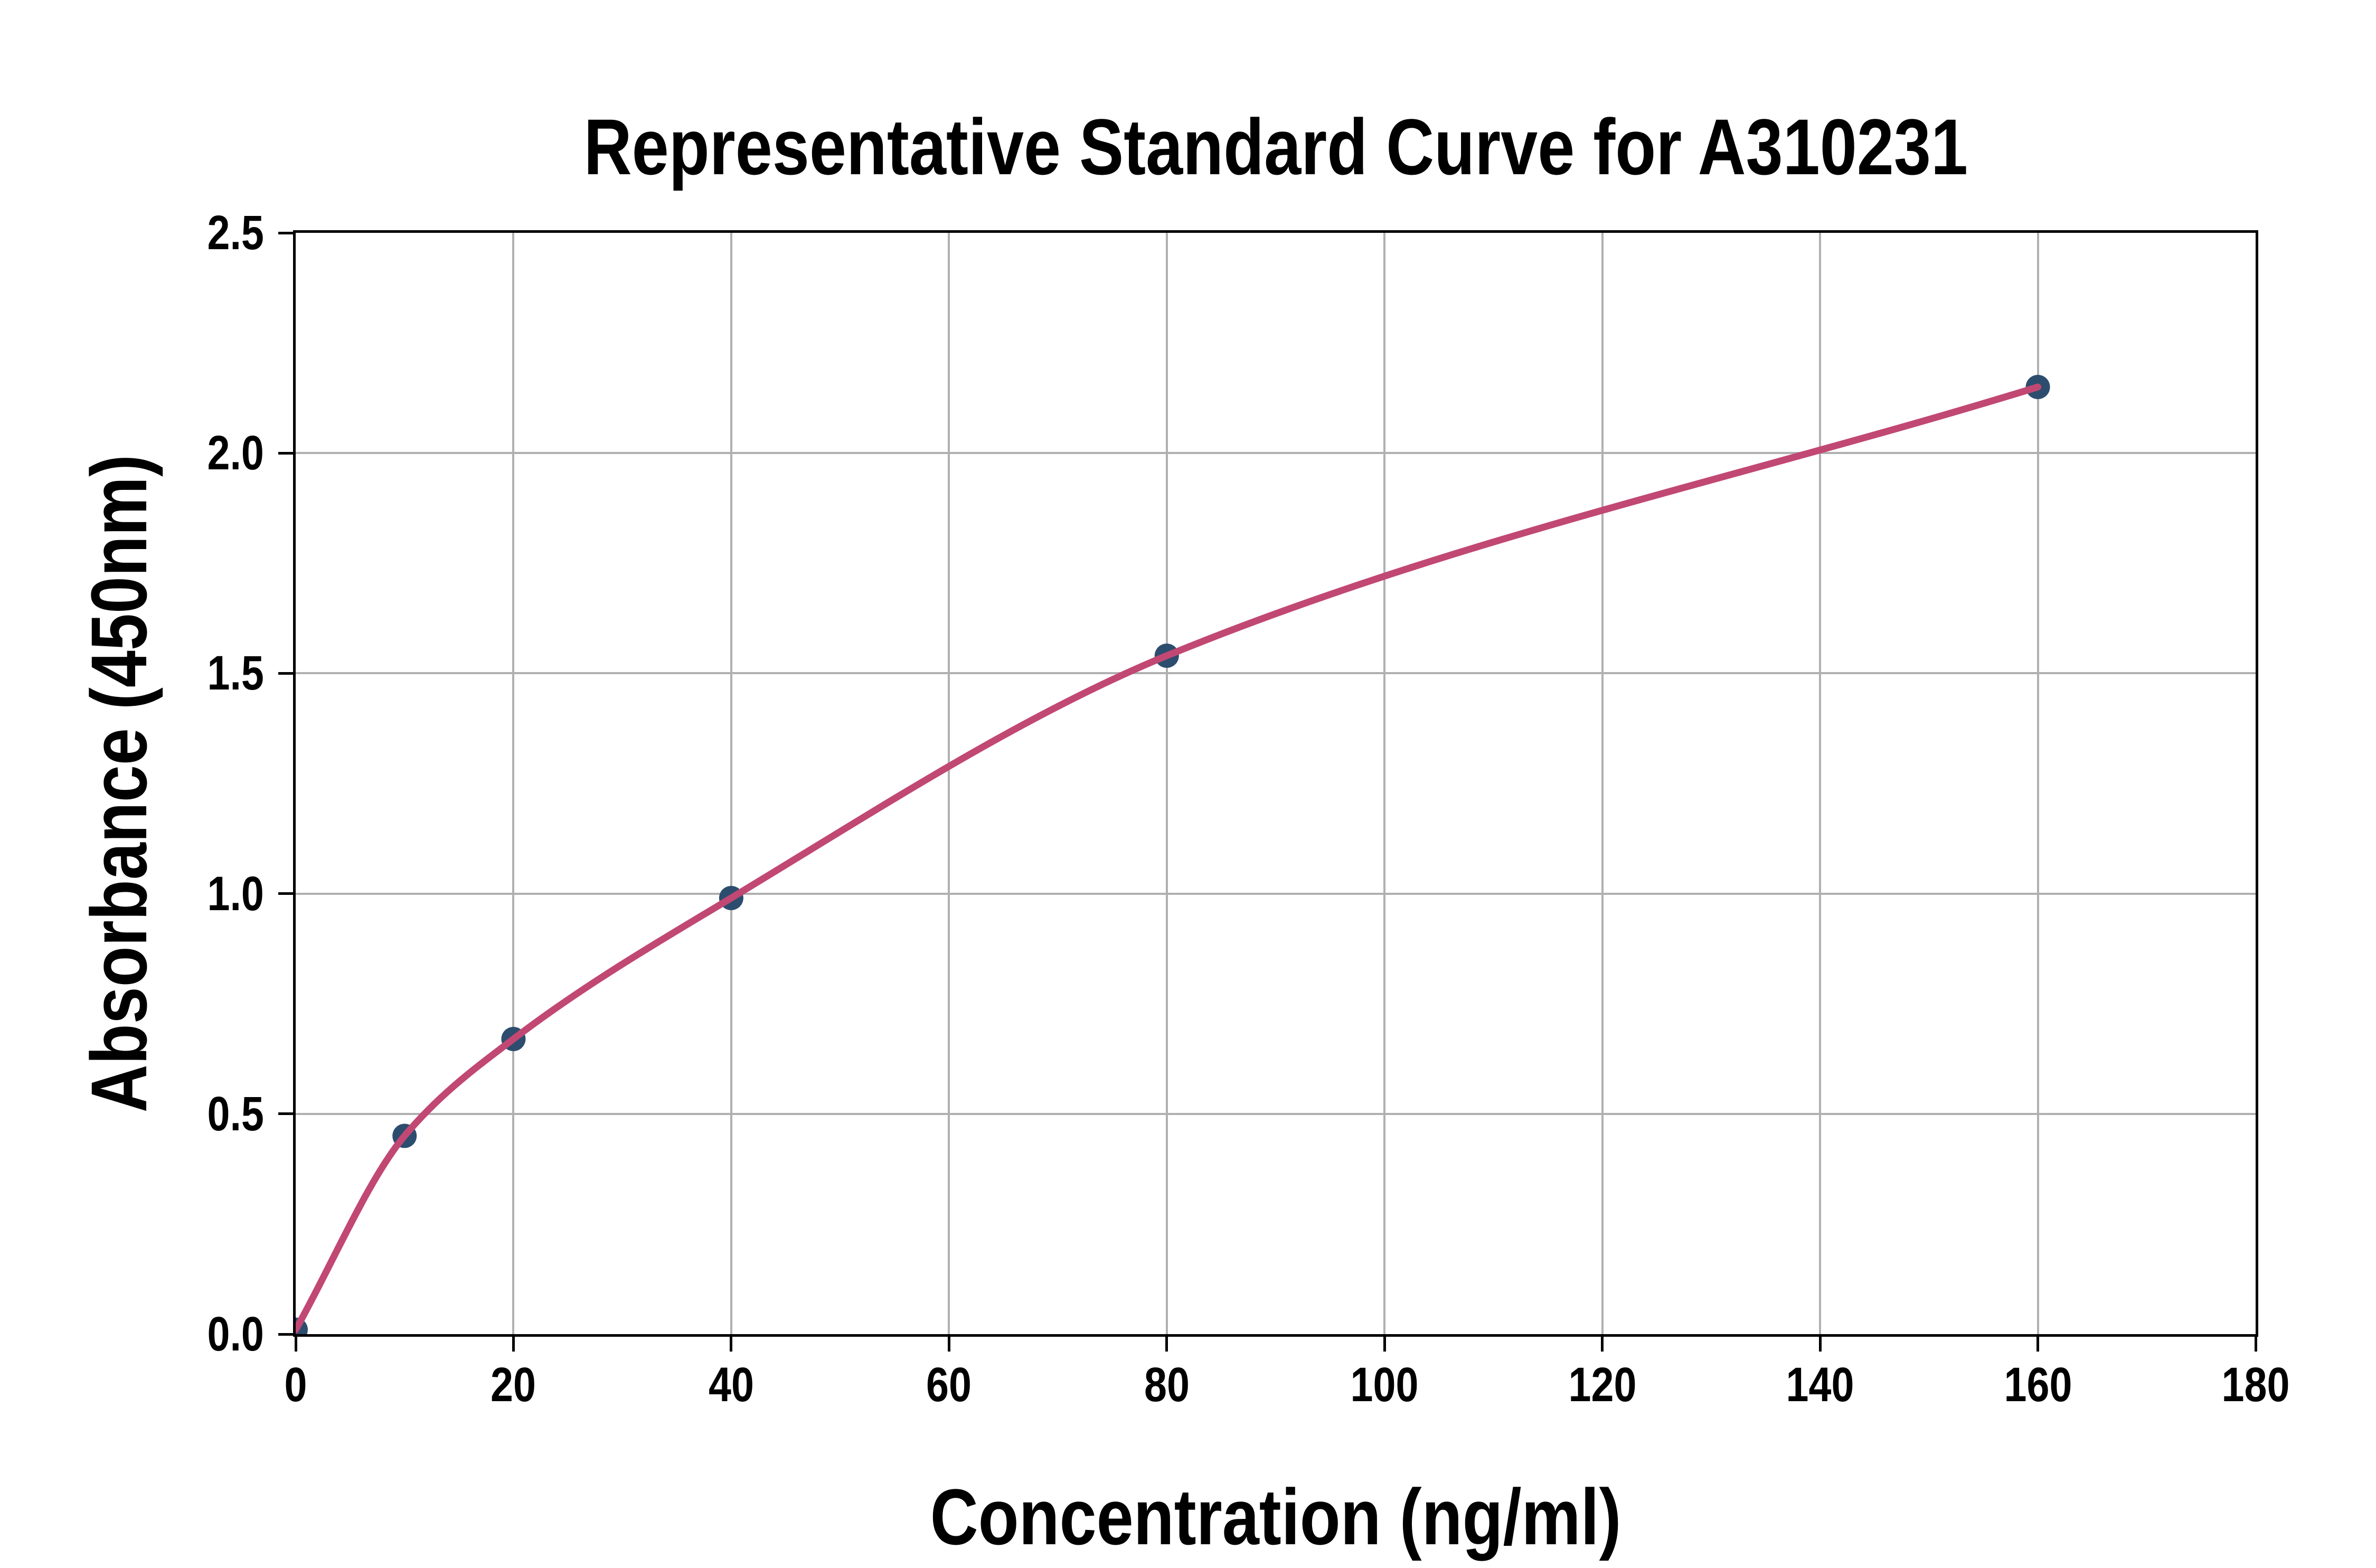 This screenshot has height=1568, width=2376. Describe the element at coordinates (1820, 1385) in the screenshot. I see `x-tick-label-140: 140` at that location.